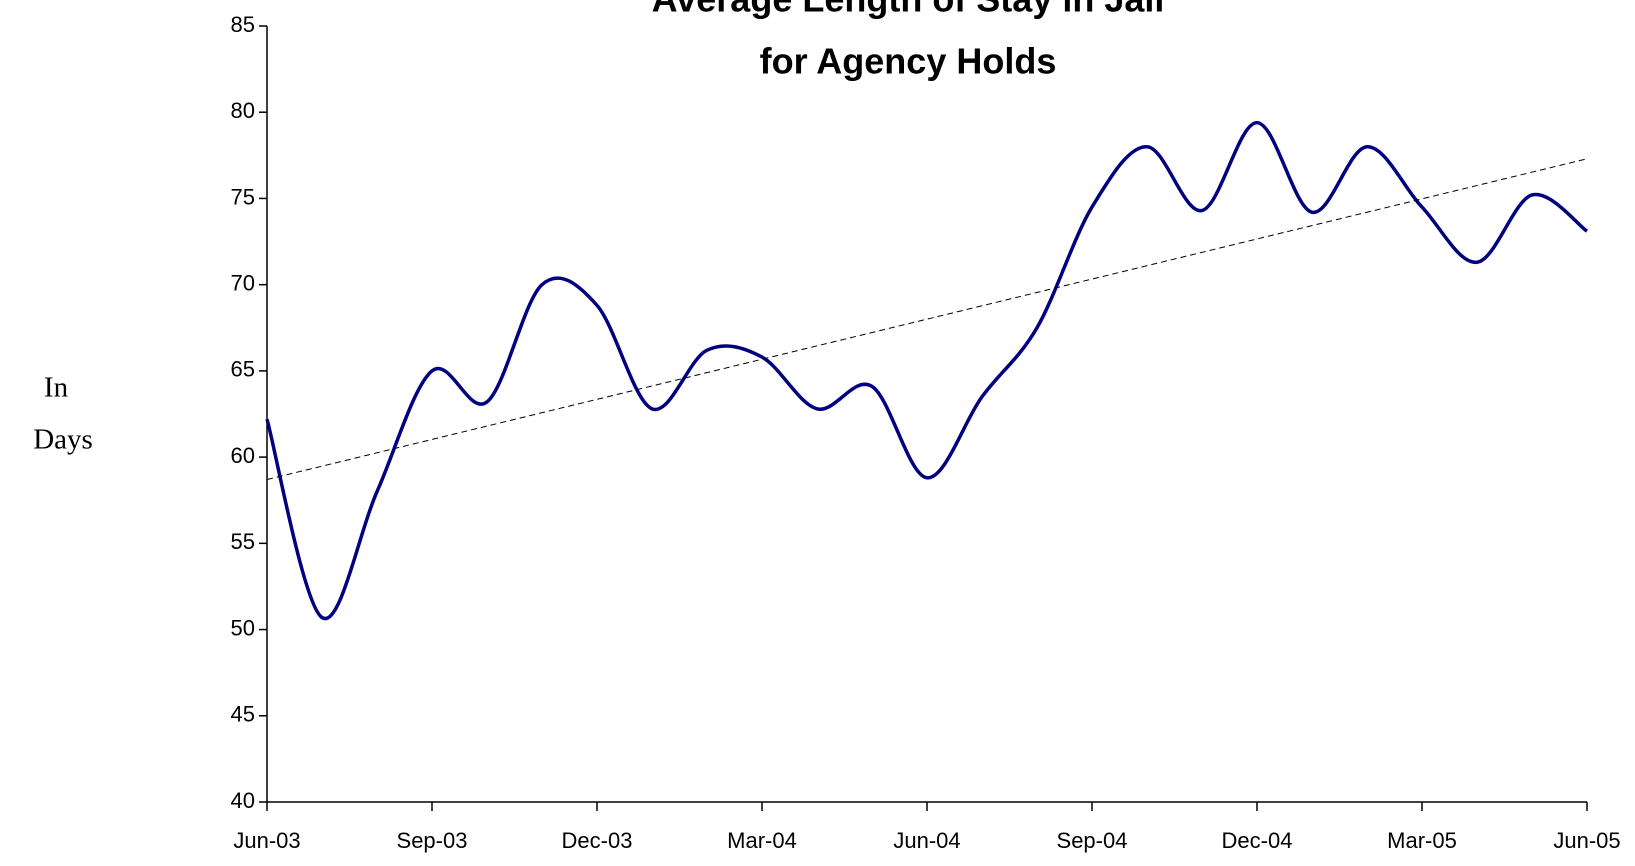 The width and height of the screenshot is (1635, 866). What do you see at coordinates (1092, 840) in the screenshot?
I see `x-tick-label: Sep-04` at bounding box center [1092, 840].